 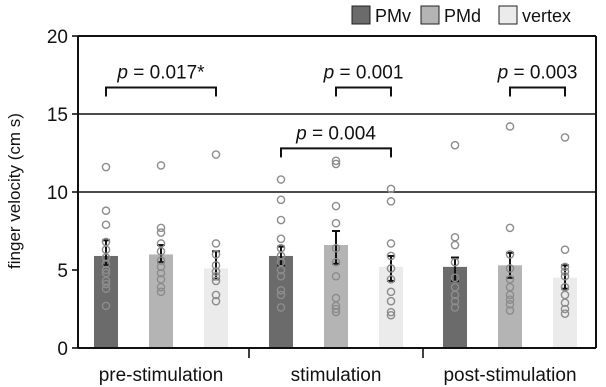 What do you see at coordinates (509, 375) in the screenshot?
I see `x-tick-label: post-stimulation` at bounding box center [509, 375].